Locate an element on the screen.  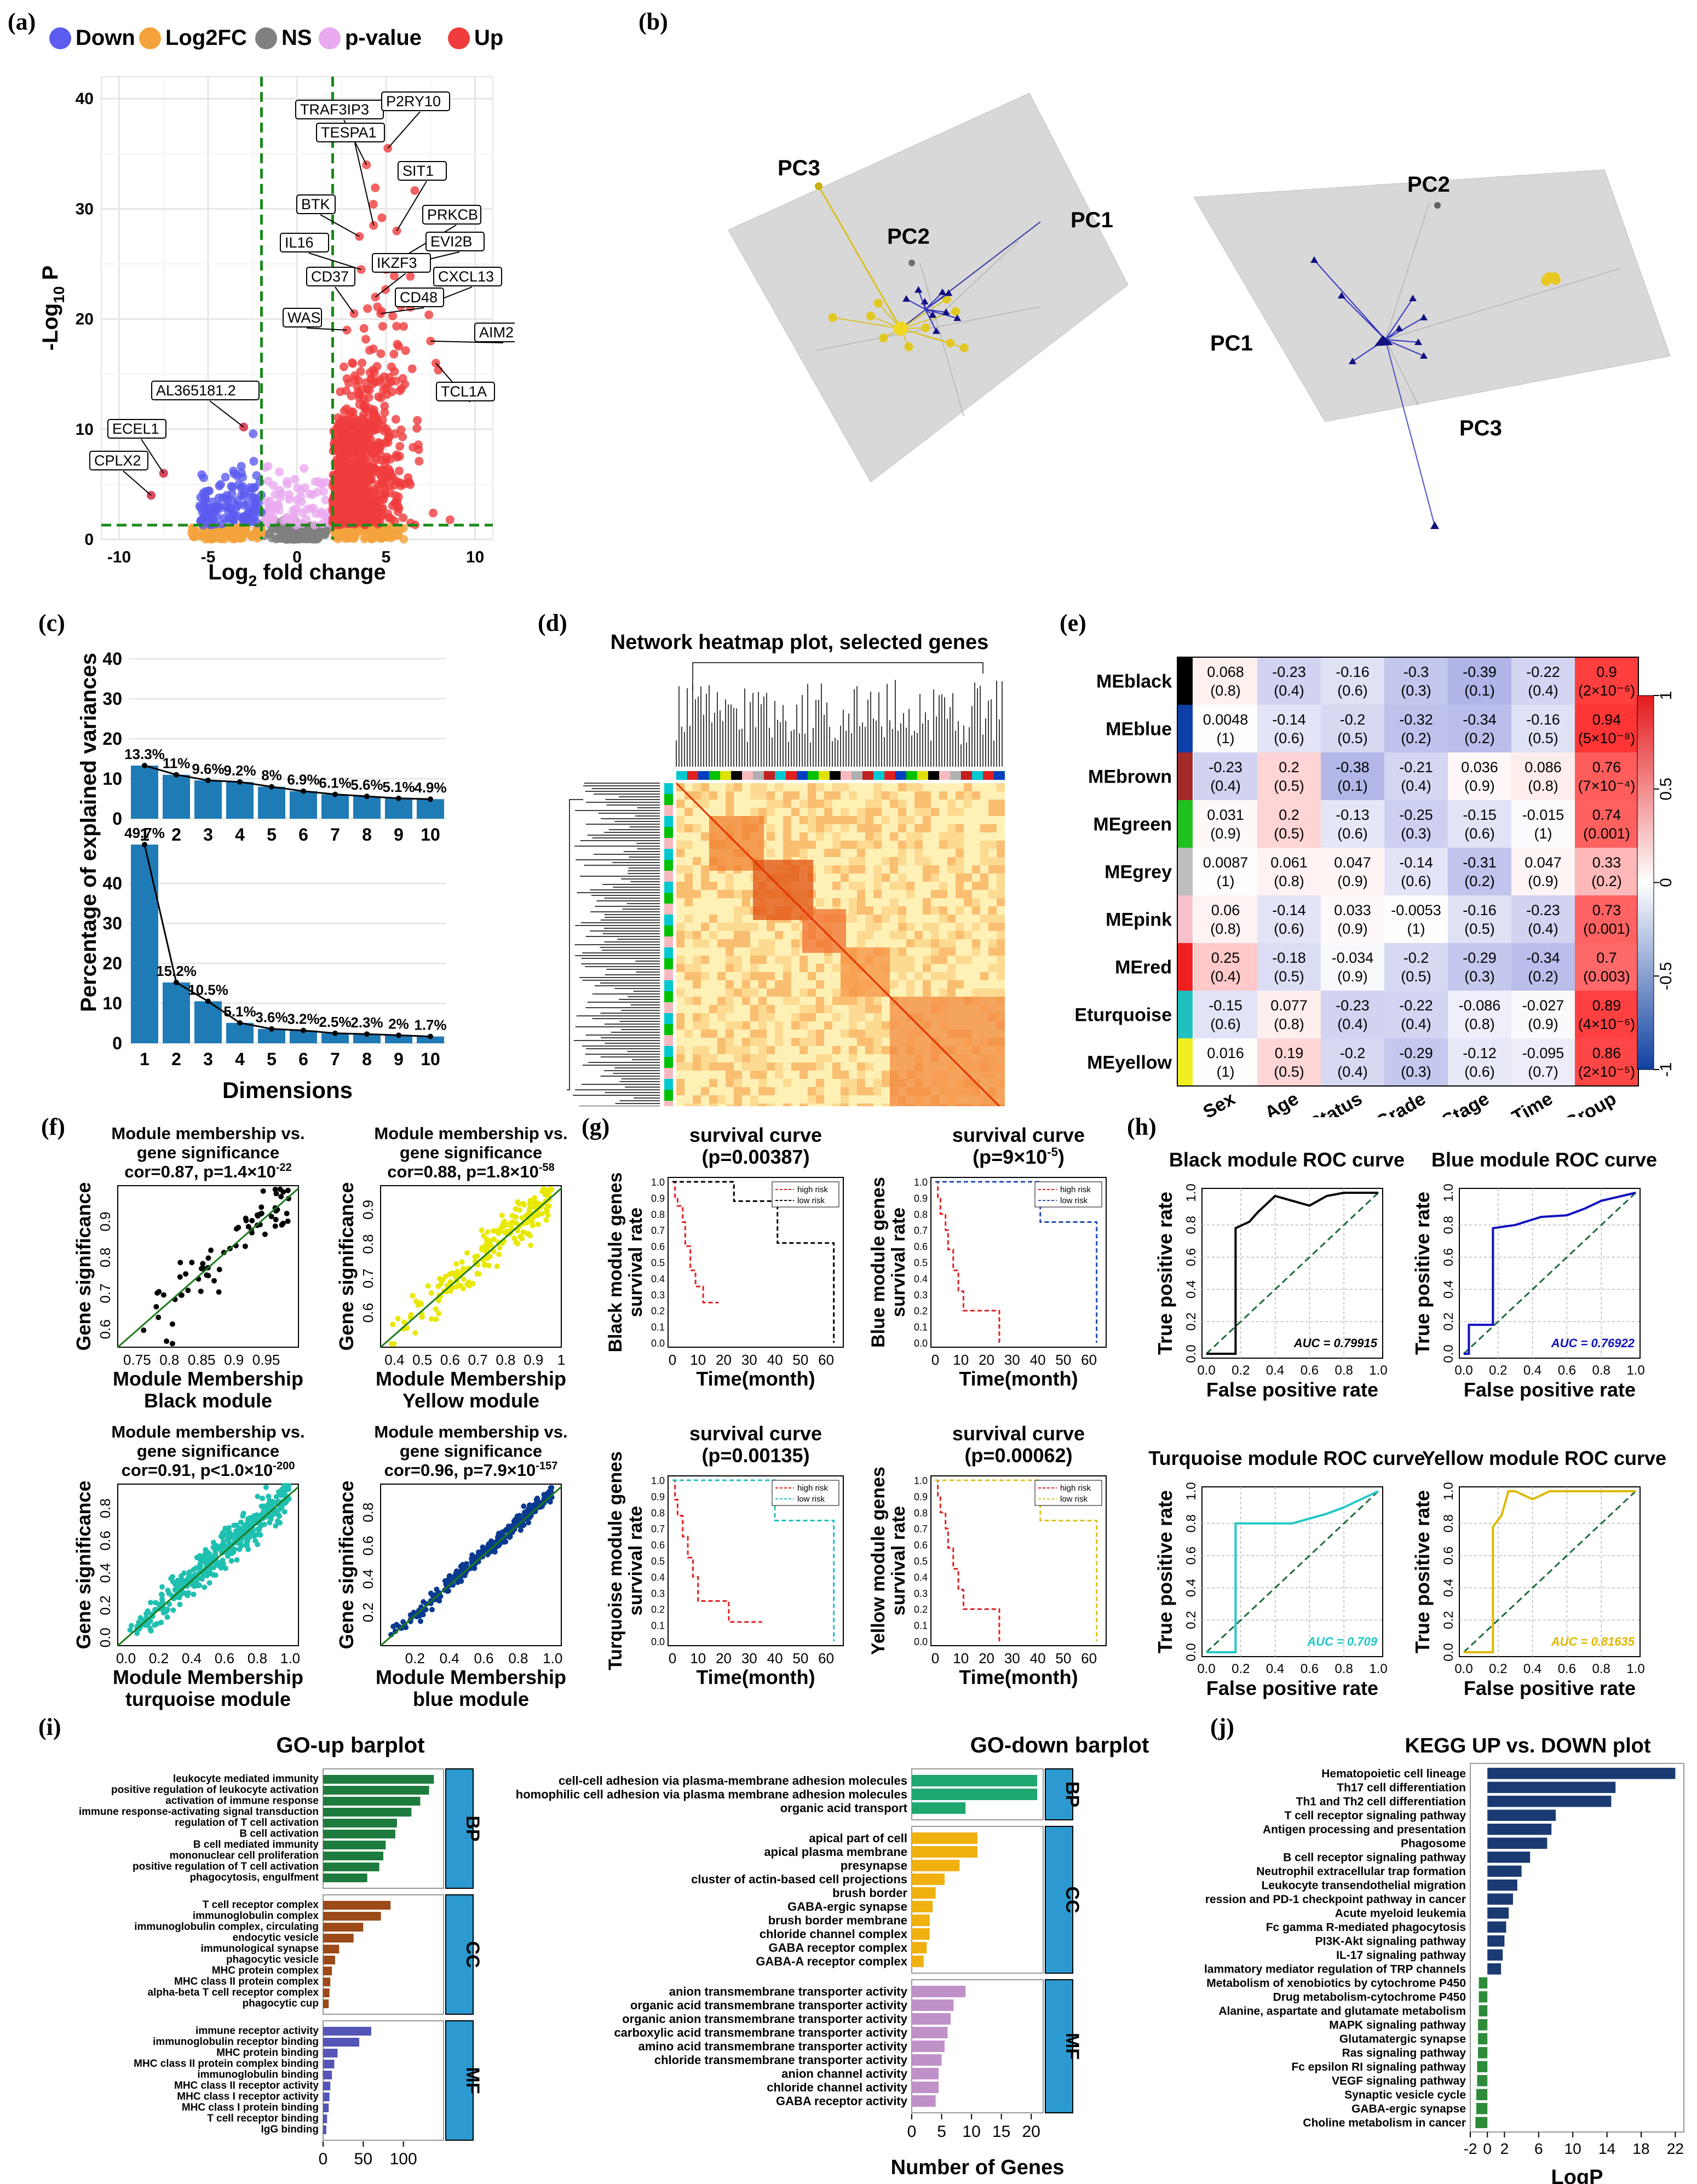
pca-right-blue-vector is located at coordinates (1404, 348).